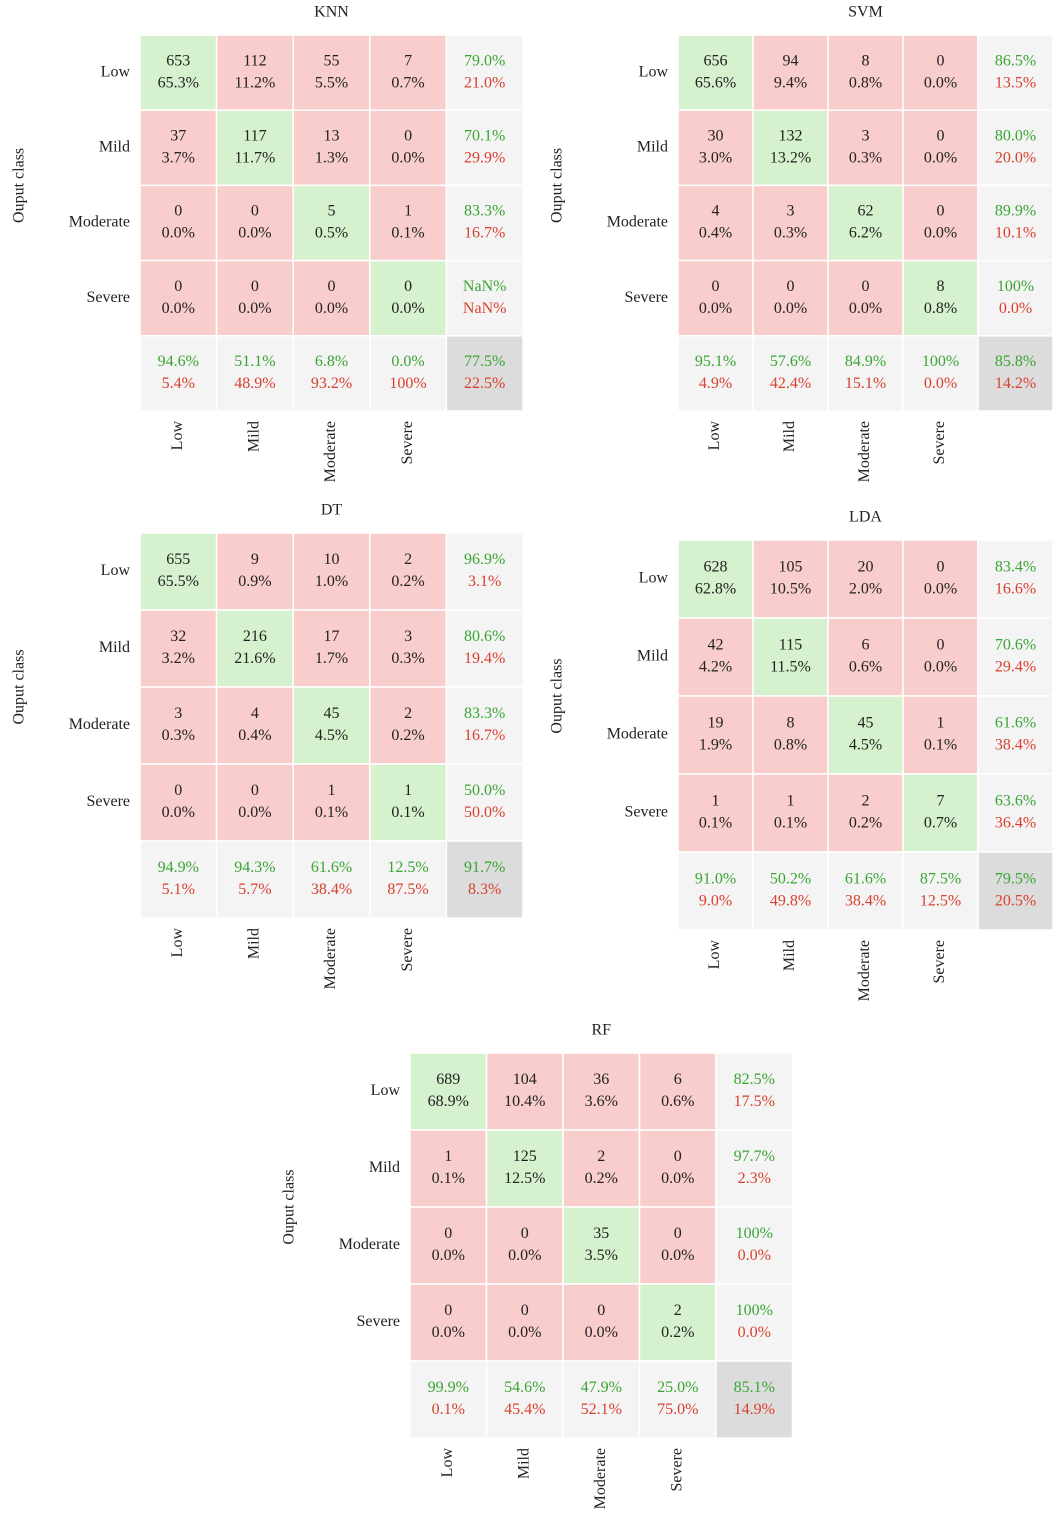  Describe the element at coordinates (1015, 233) in the screenshot. I see `error-rate: 10.1%` at that location.